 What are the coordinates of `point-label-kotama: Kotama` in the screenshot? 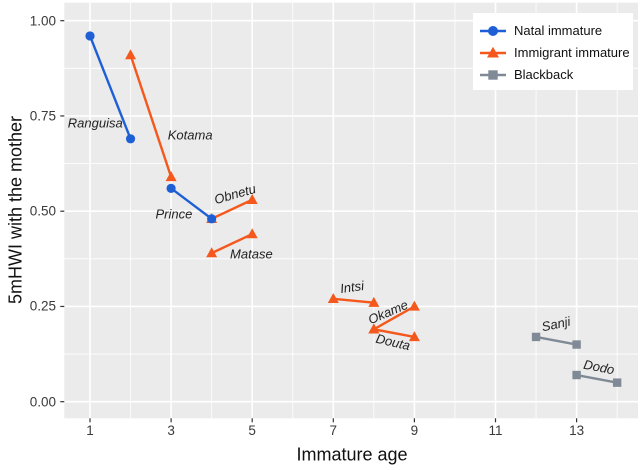 It's located at (190, 135).